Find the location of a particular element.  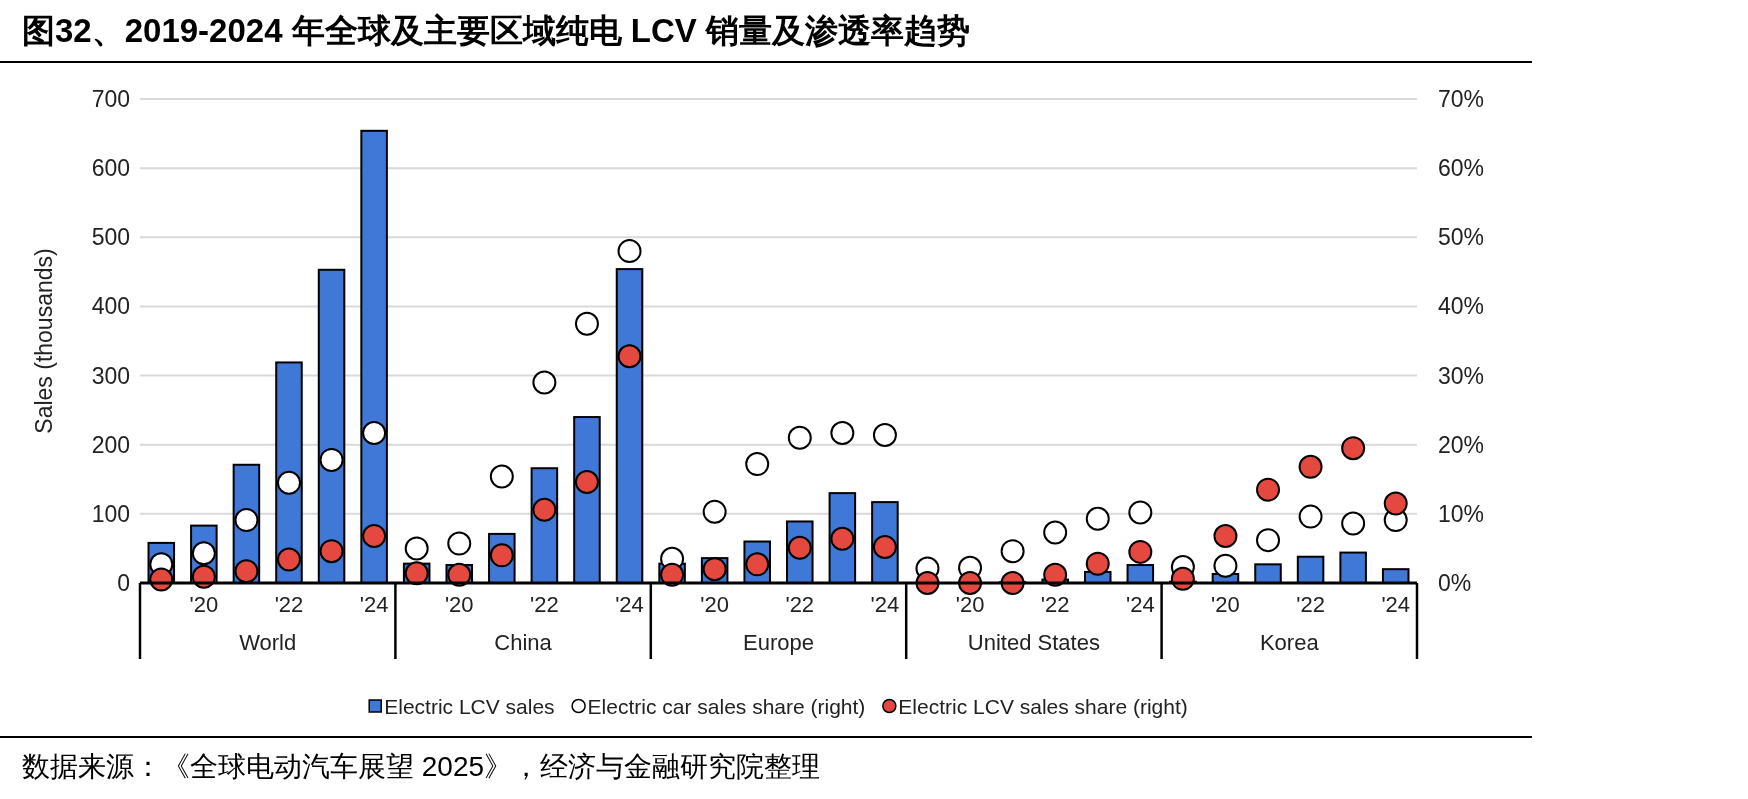

y-tick-label: 500 is located at coordinates (110, 237).